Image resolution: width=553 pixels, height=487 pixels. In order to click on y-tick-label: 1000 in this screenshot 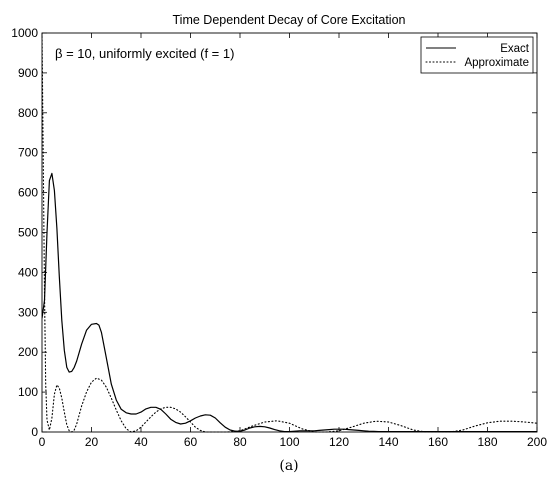, I will do `click(24, 33)`.